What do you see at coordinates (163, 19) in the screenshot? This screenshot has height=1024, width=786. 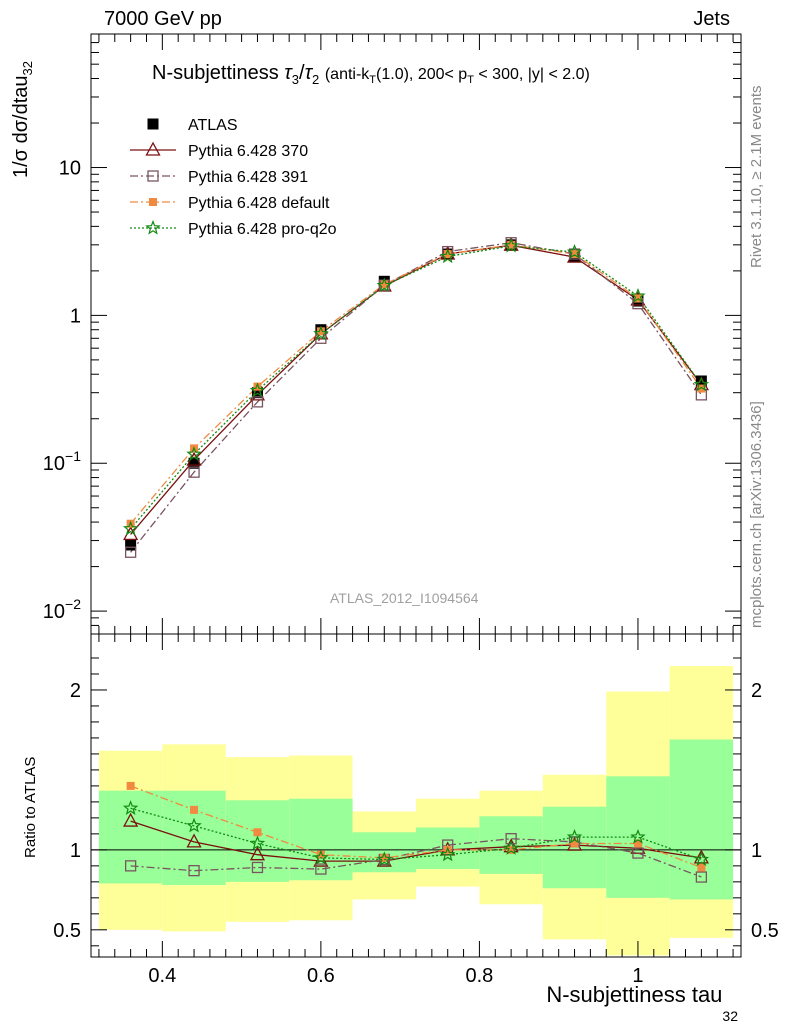 I see `header-left: 7000 GeV pp` at bounding box center [163, 19].